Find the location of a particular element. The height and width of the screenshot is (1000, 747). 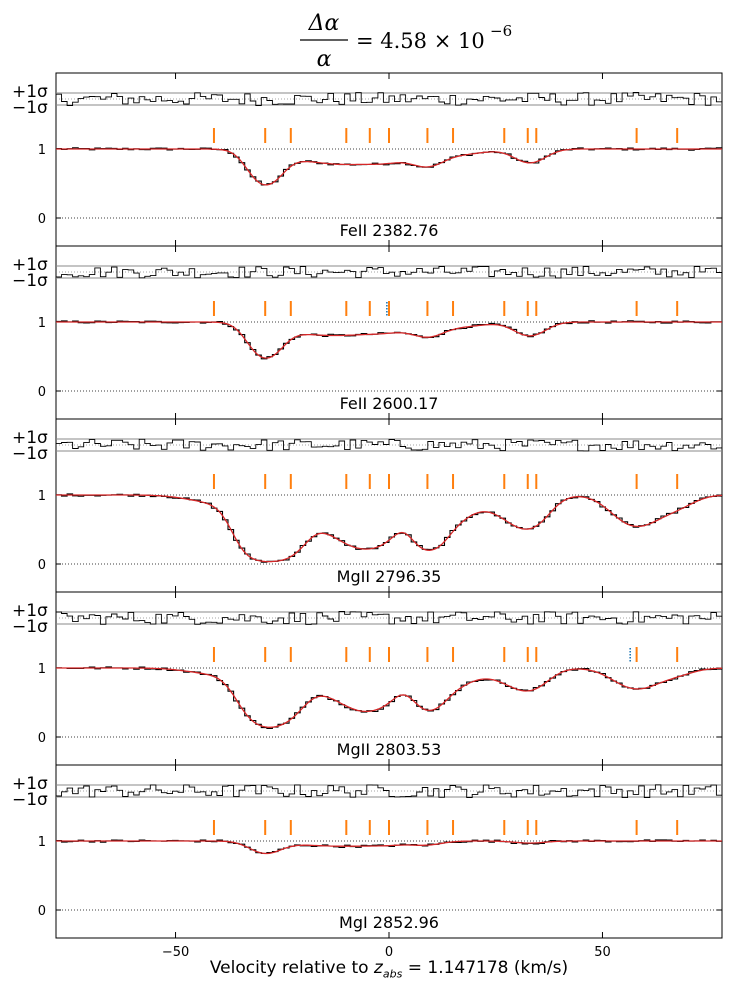

title-denominator: α is located at coordinates (324, 59).